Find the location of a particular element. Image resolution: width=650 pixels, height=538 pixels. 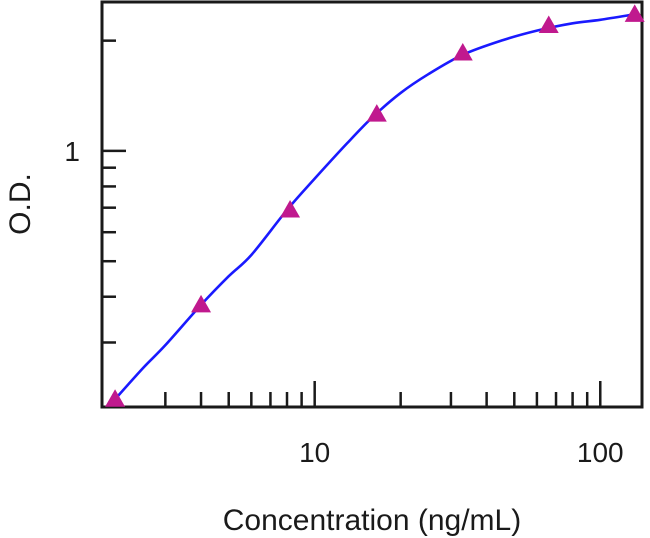

x-axis-label: Concentration (ng/mL) is located at coordinates (372, 520).